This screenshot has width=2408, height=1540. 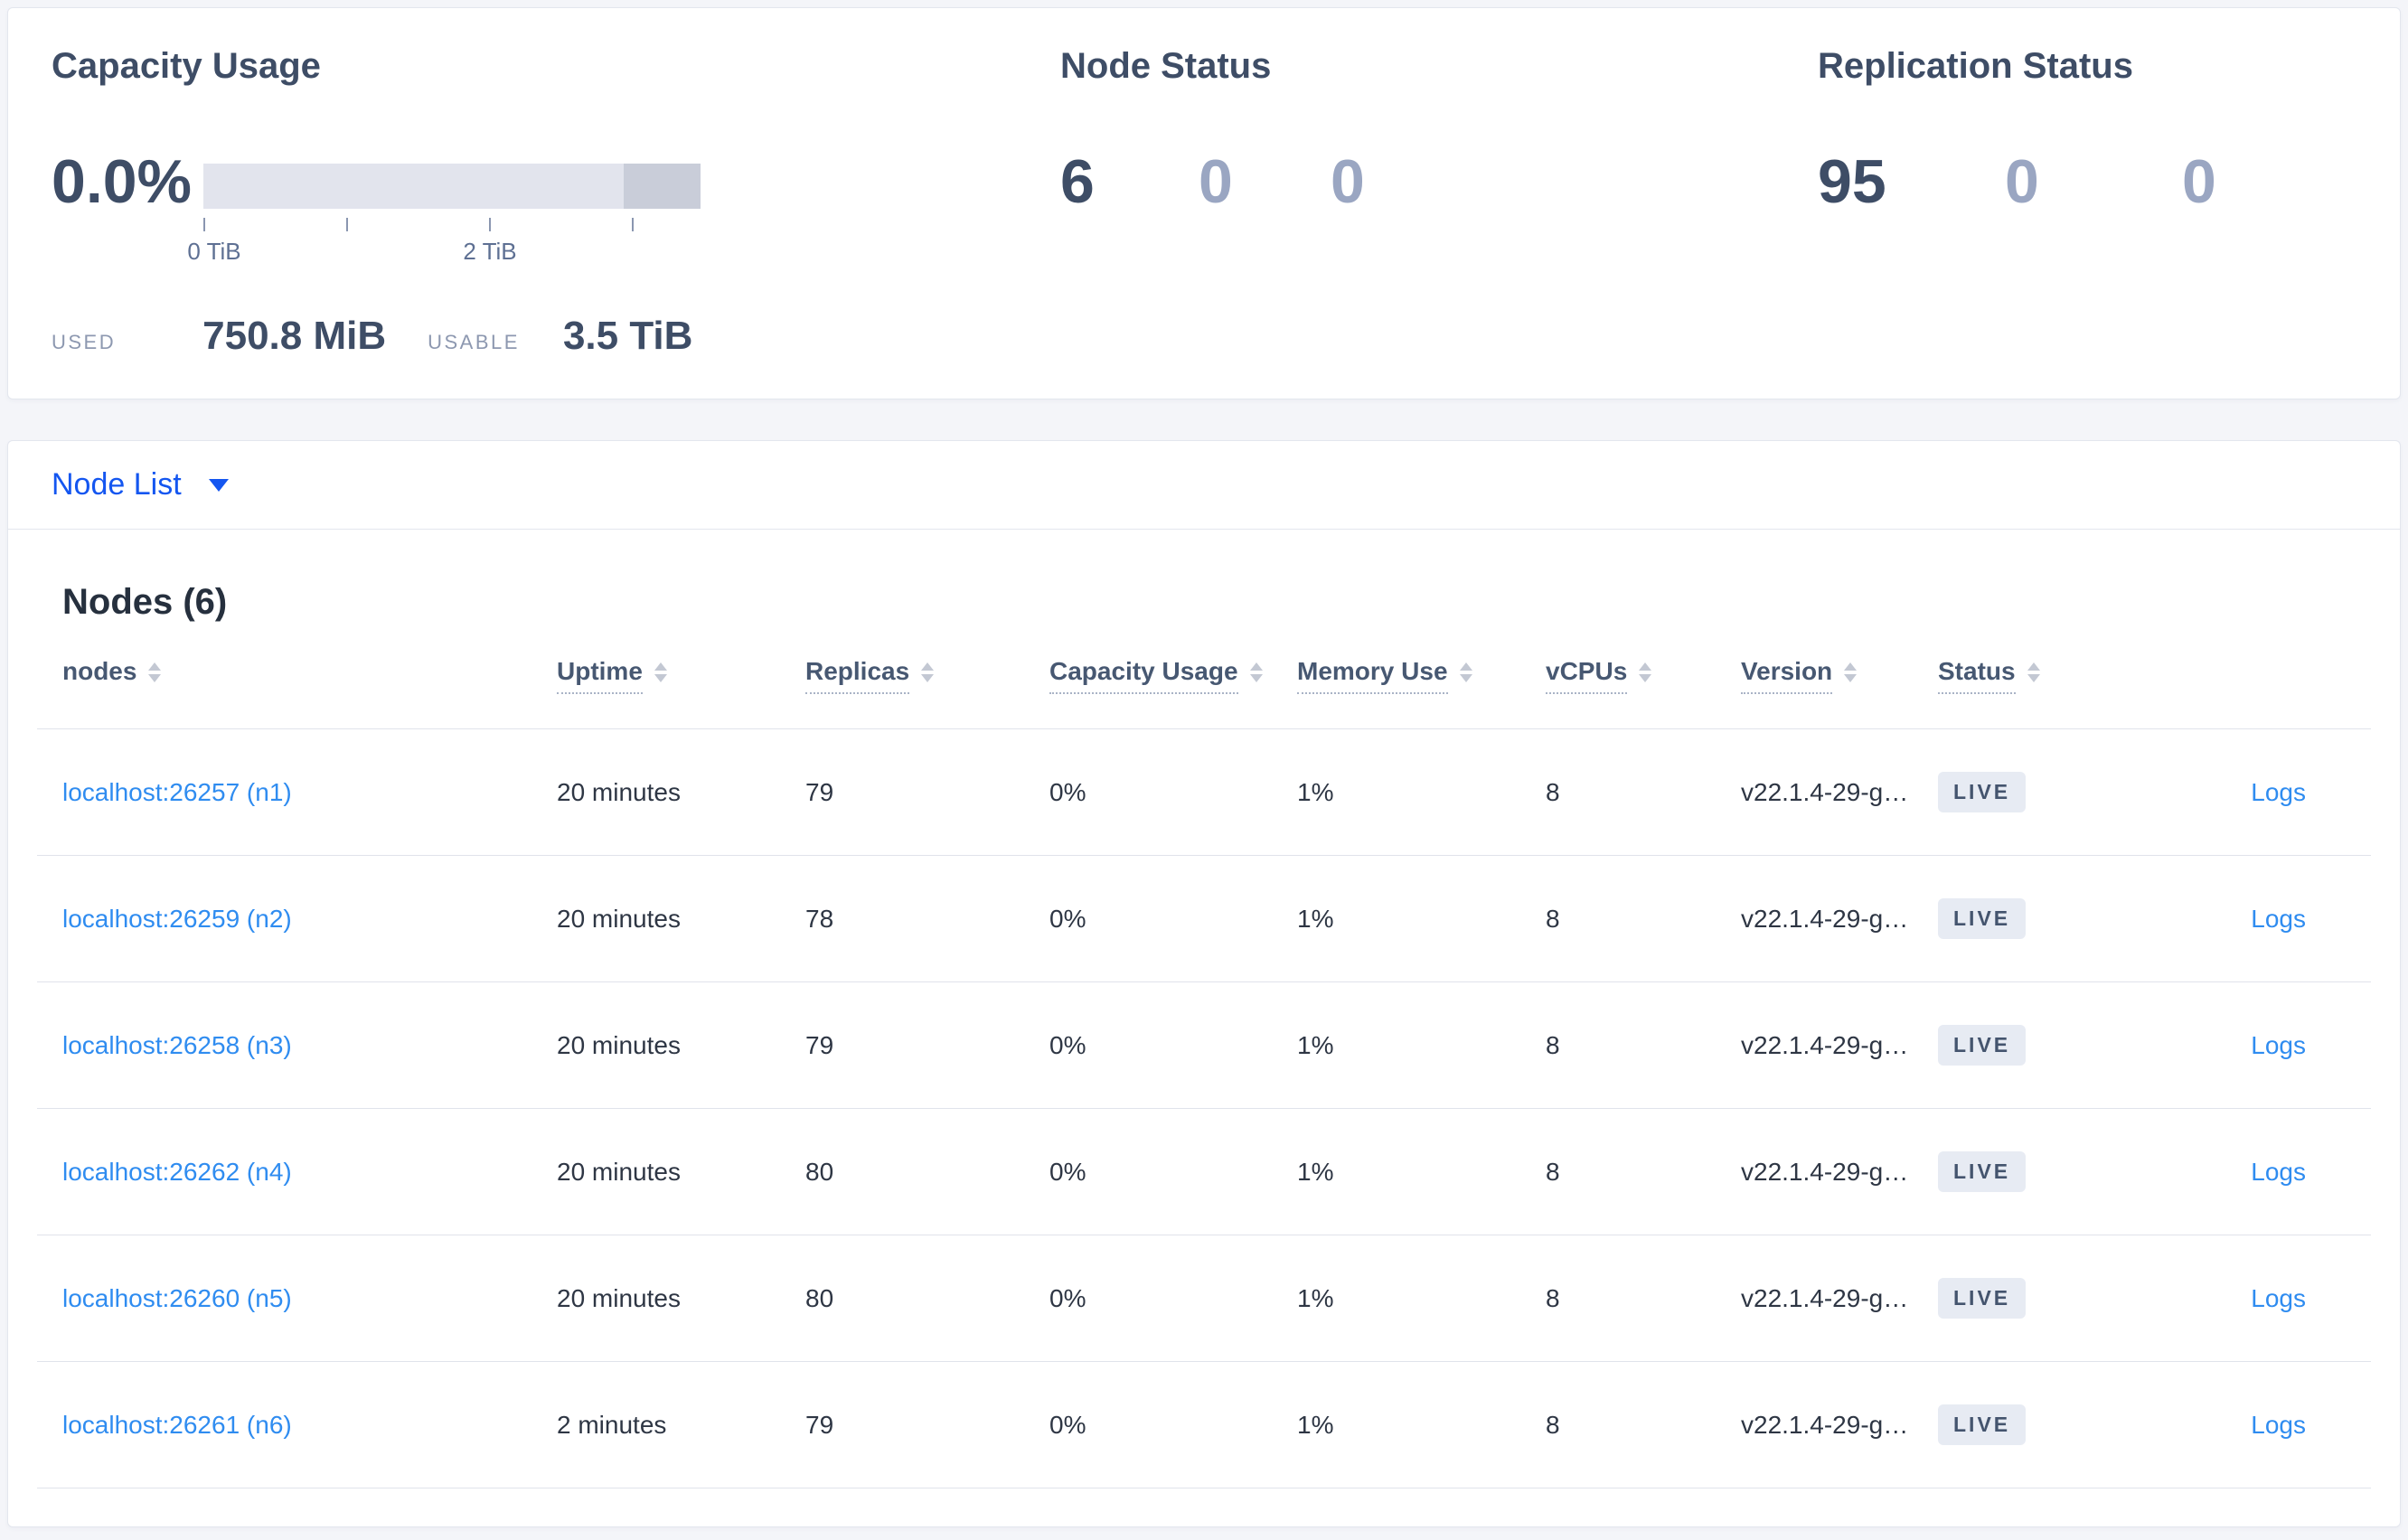 What do you see at coordinates (2022, 181) in the screenshot?
I see `under-replicated-ranges-value: 0` at bounding box center [2022, 181].